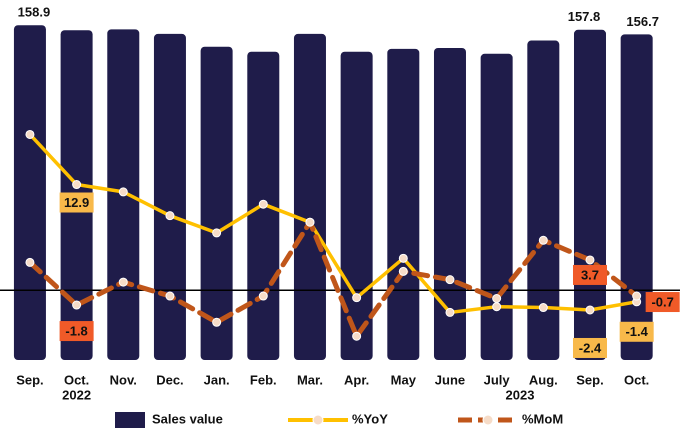 The height and width of the screenshot is (431, 683). I want to click on bar-label: 156.7, so click(642, 21).